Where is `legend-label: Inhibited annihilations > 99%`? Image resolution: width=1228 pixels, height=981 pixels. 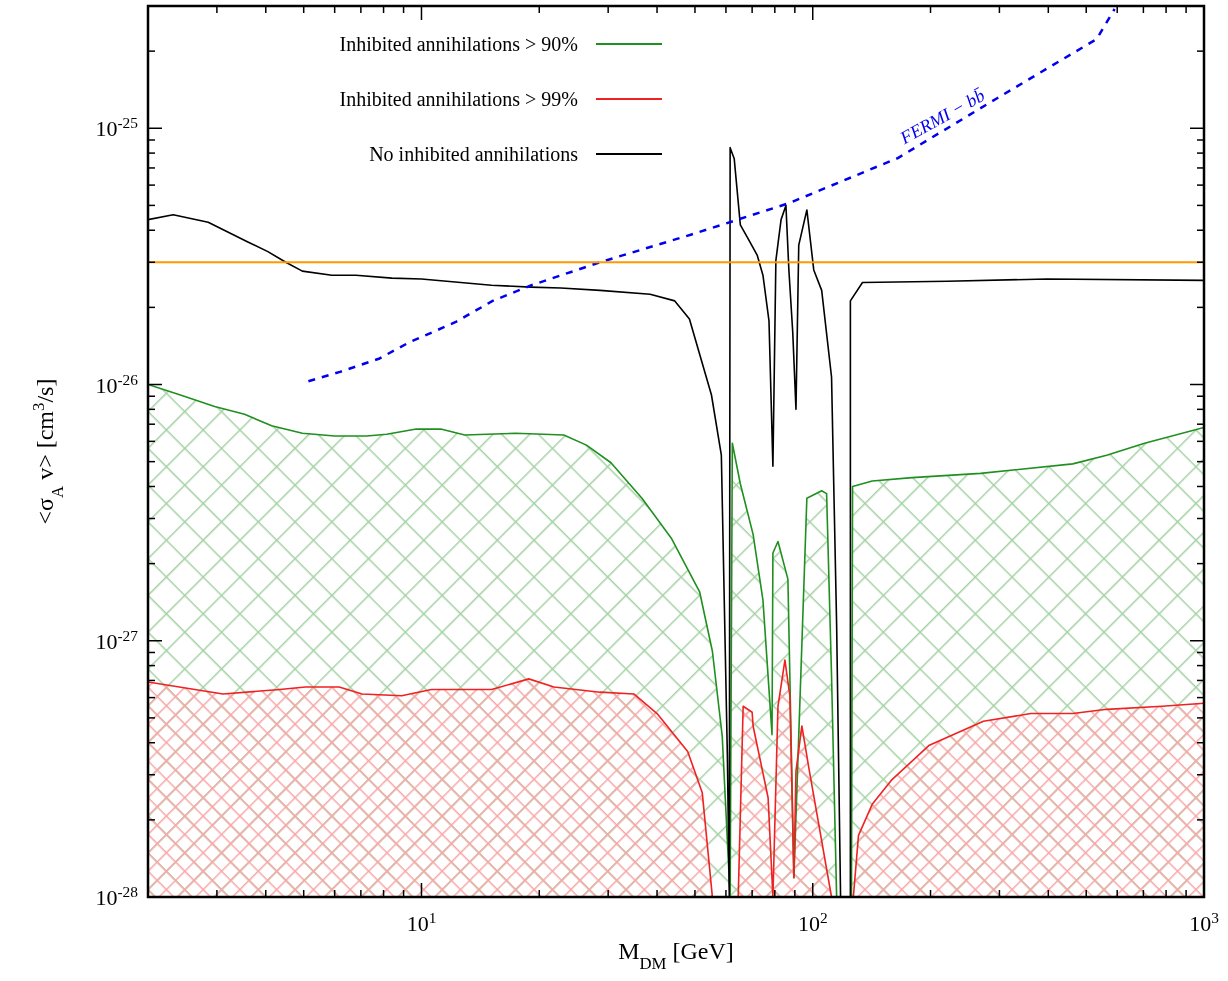 legend-label: Inhibited annihilations > 99% is located at coordinates (458, 99).